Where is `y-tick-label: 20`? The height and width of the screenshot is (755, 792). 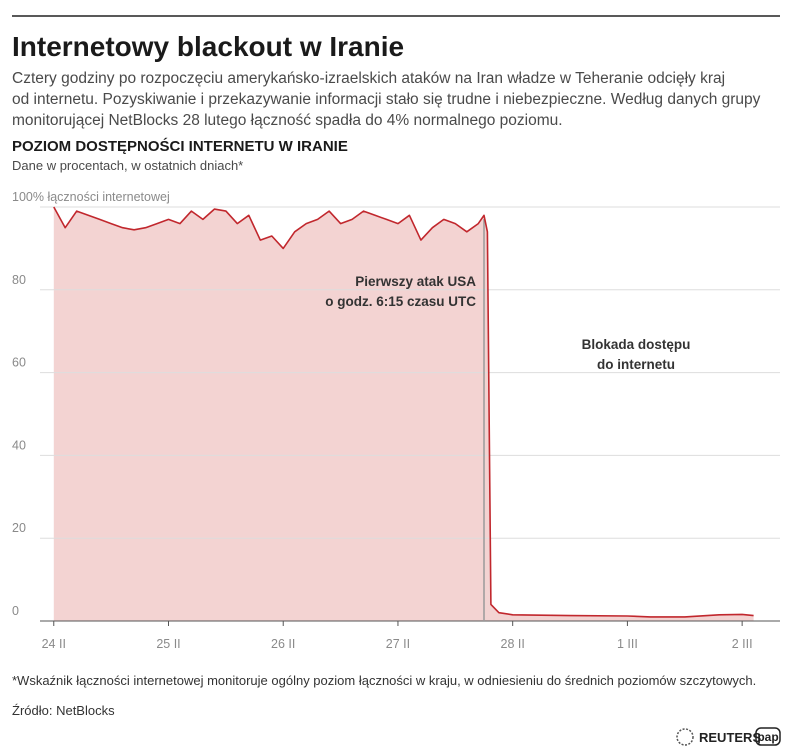 y-tick-label: 20 is located at coordinates (19, 528).